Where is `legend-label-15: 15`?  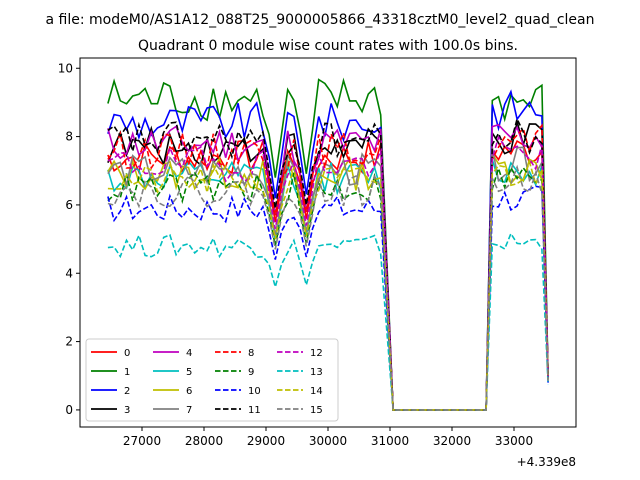
legend-label-15: 15 is located at coordinates (316, 410).